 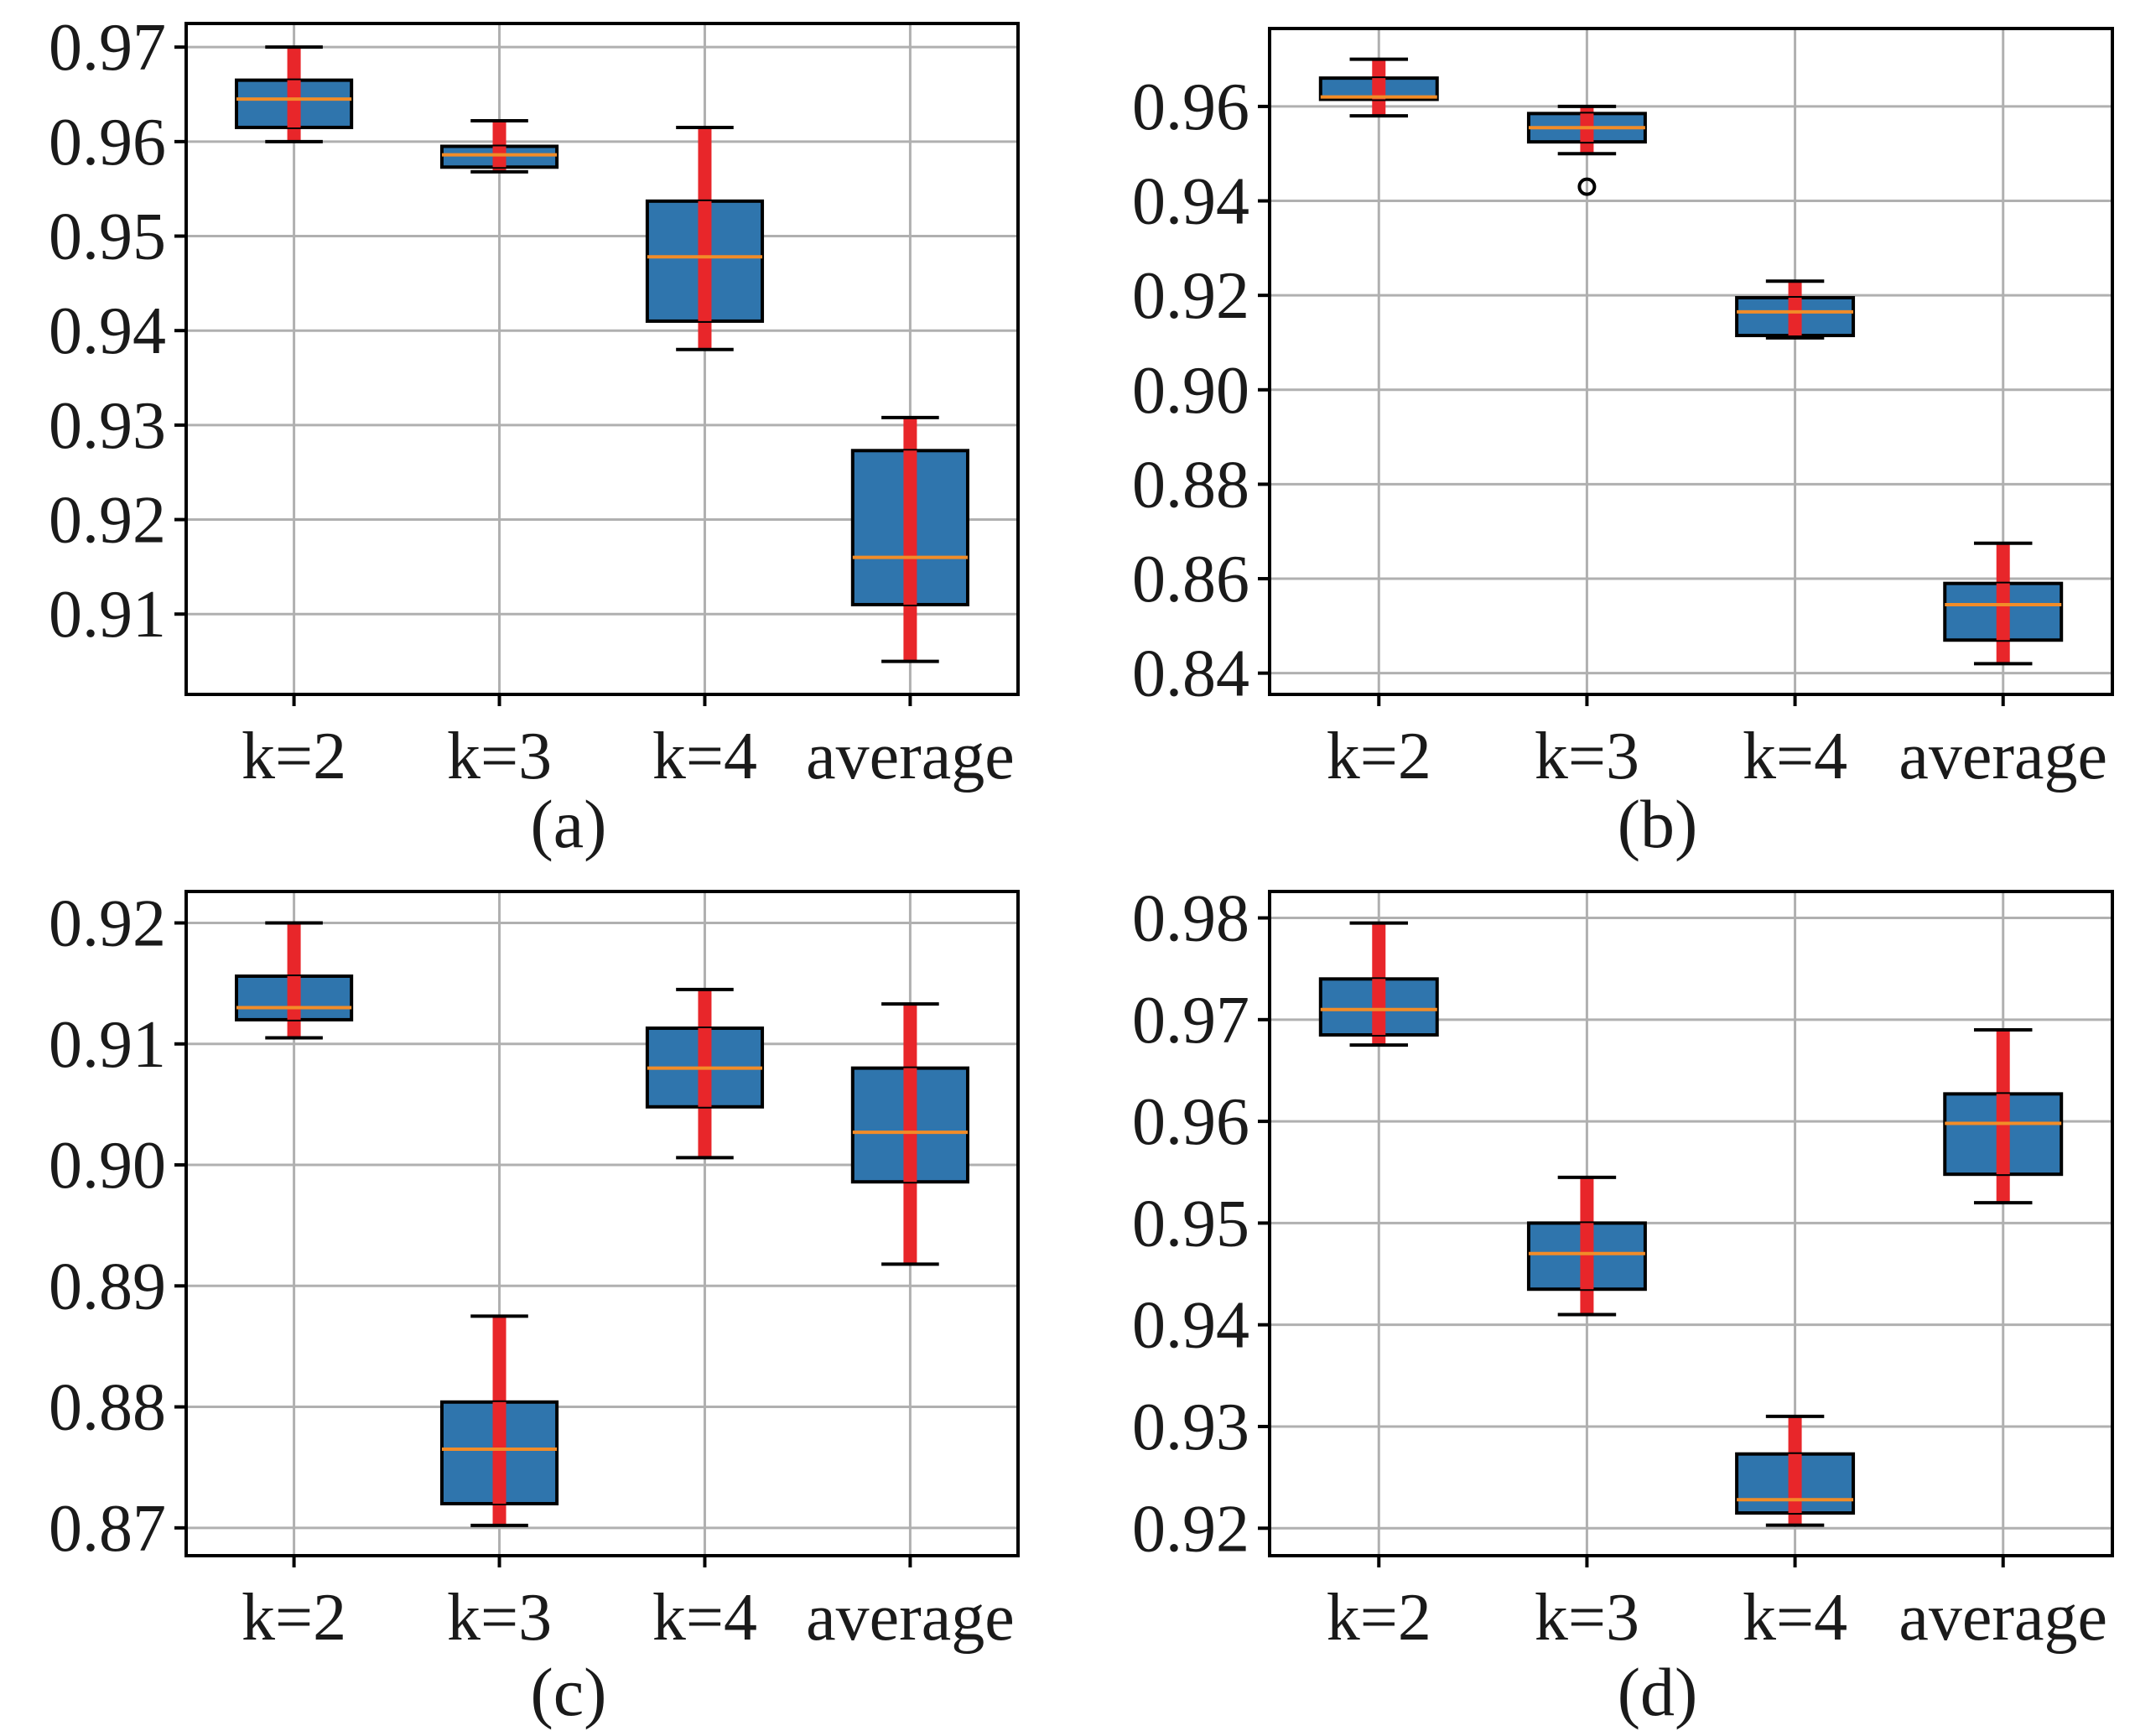 What do you see at coordinates (1190, 580) in the screenshot?
I see `y-tick-label: 0.86` at bounding box center [1190, 580].